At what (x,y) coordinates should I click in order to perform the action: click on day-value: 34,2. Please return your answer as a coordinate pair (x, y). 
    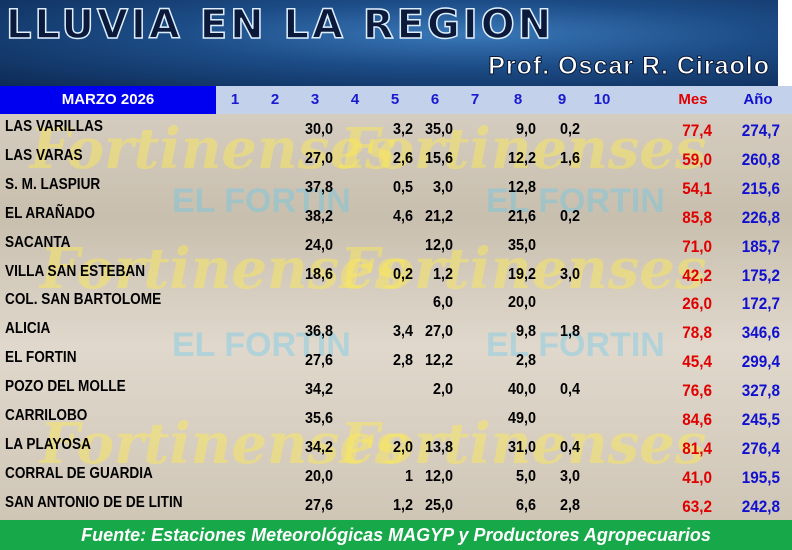
    Looking at the image, I should click on (318, 447).